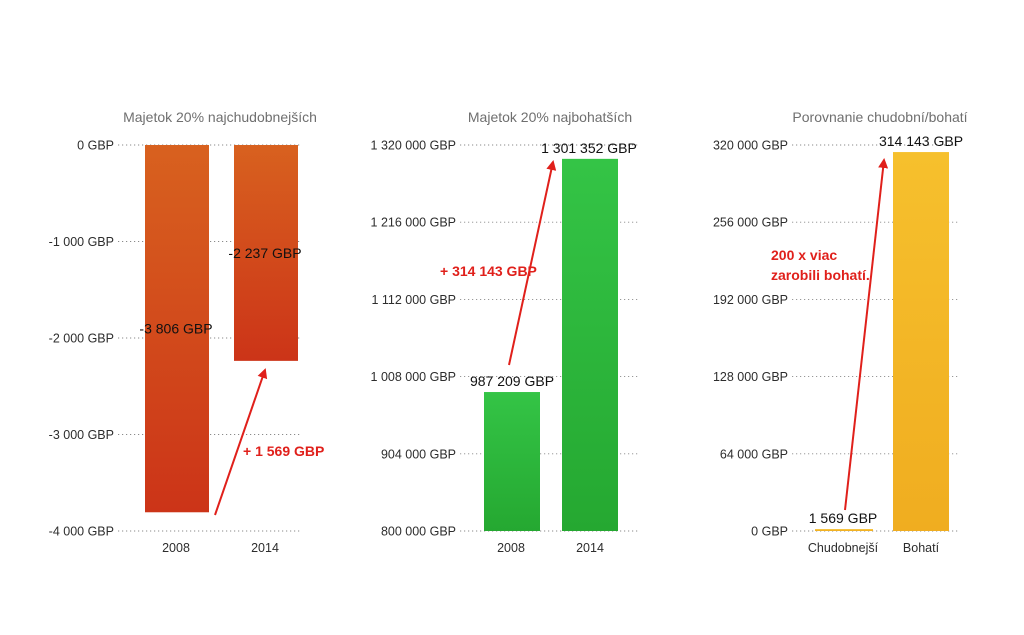 This screenshot has height=635, width=1024. What do you see at coordinates (283, 451) in the screenshot?
I see `change-annotation: + 1 569 GBP` at bounding box center [283, 451].